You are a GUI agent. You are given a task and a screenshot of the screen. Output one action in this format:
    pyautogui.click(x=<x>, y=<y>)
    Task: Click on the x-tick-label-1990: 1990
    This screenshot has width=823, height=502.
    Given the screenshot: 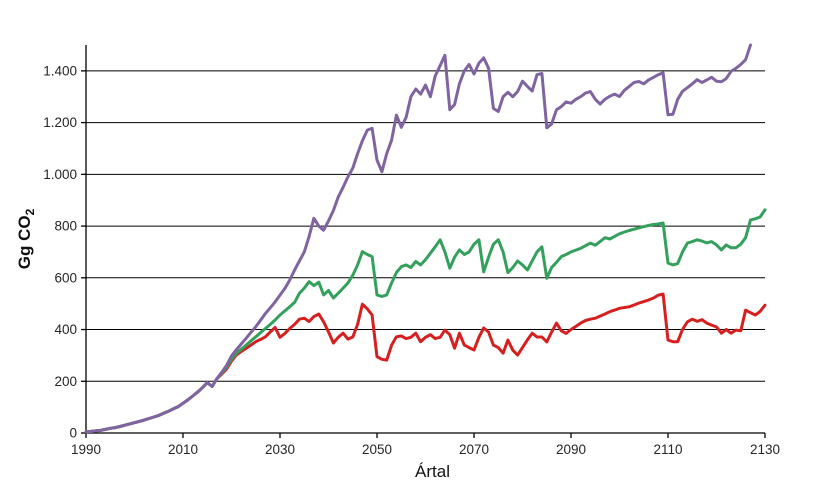 What is the action you would take?
    pyautogui.click(x=86, y=449)
    